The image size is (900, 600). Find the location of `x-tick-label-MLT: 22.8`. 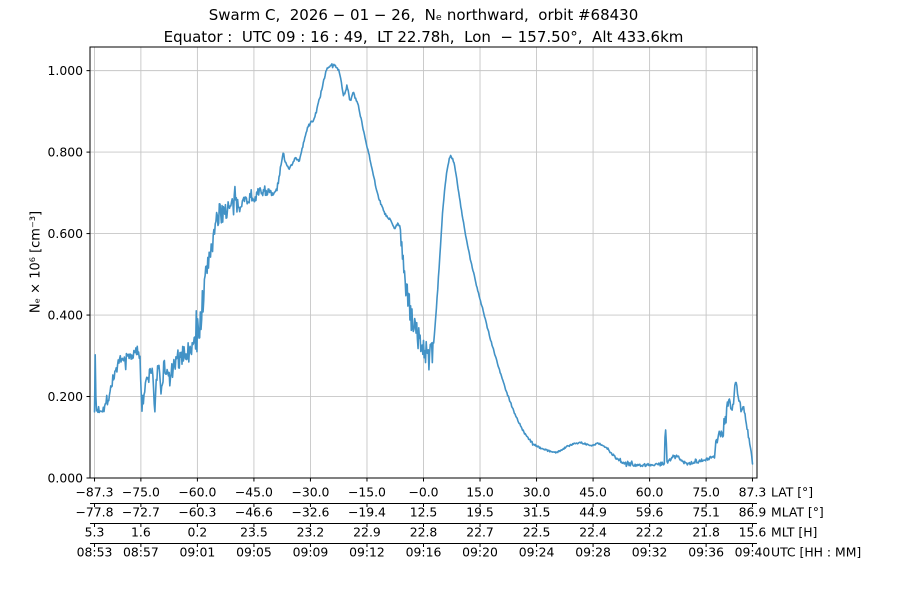

x-tick-label-MLT: 22.8 is located at coordinates (424, 532).